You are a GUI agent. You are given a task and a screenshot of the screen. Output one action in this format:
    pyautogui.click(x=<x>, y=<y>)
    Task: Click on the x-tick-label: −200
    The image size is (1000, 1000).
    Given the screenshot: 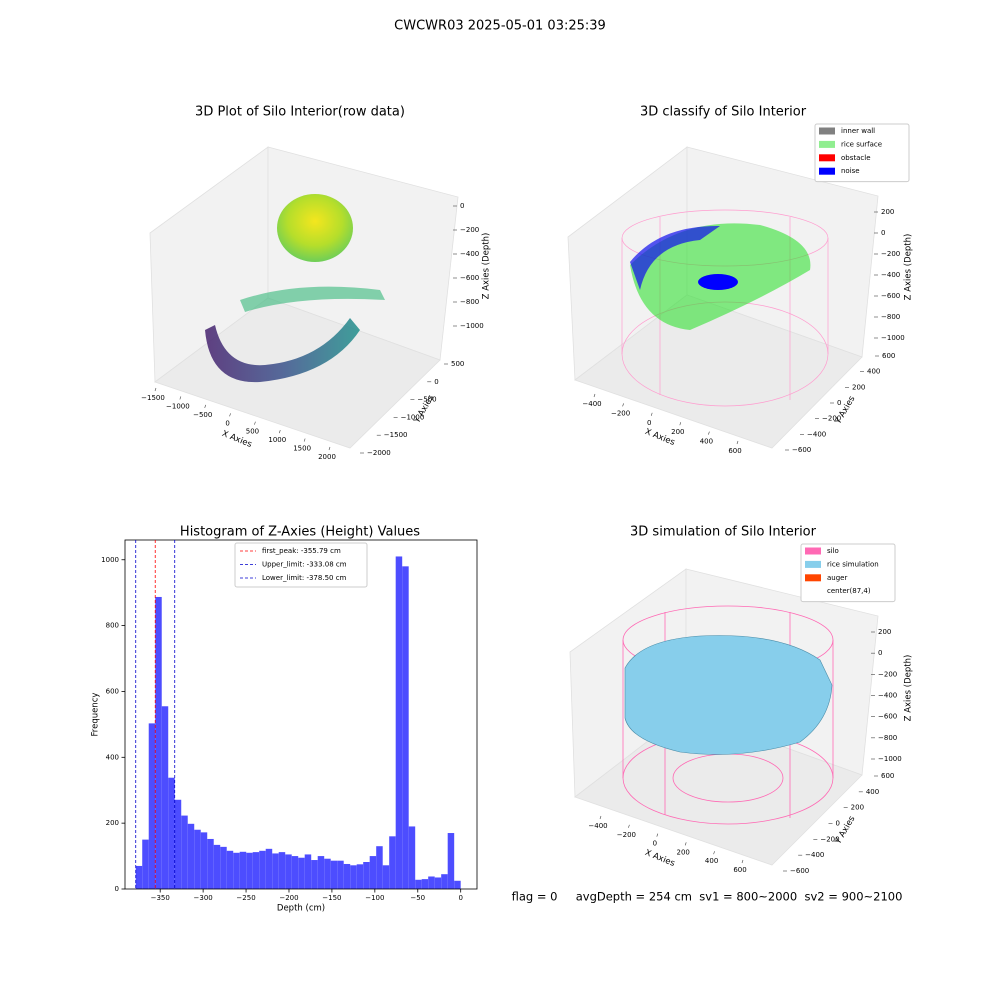 What is the action you would take?
    pyautogui.click(x=626, y=835)
    